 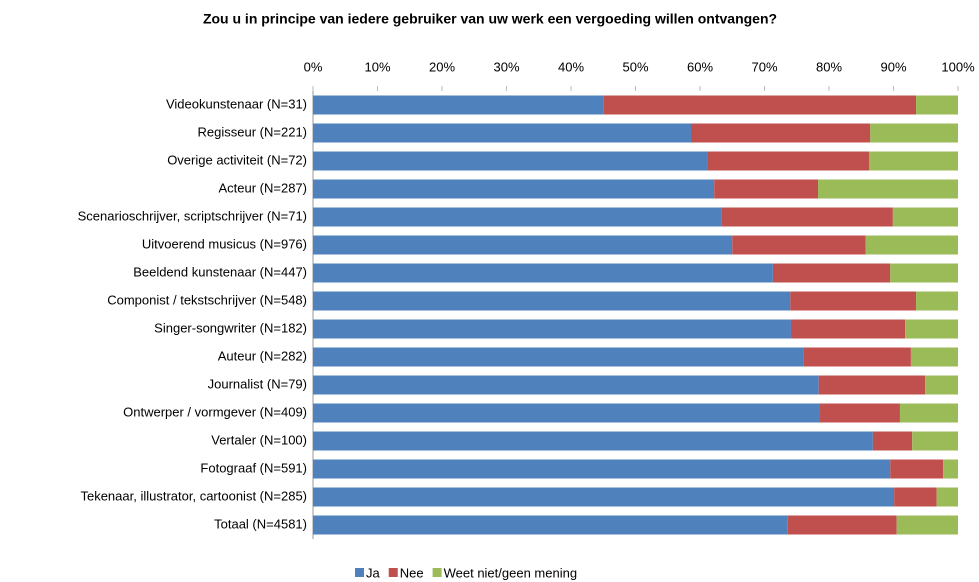 What do you see at coordinates (958, 66) in the screenshot?
I see `x-tick-label: 100%` at bounding box center [958, 66].